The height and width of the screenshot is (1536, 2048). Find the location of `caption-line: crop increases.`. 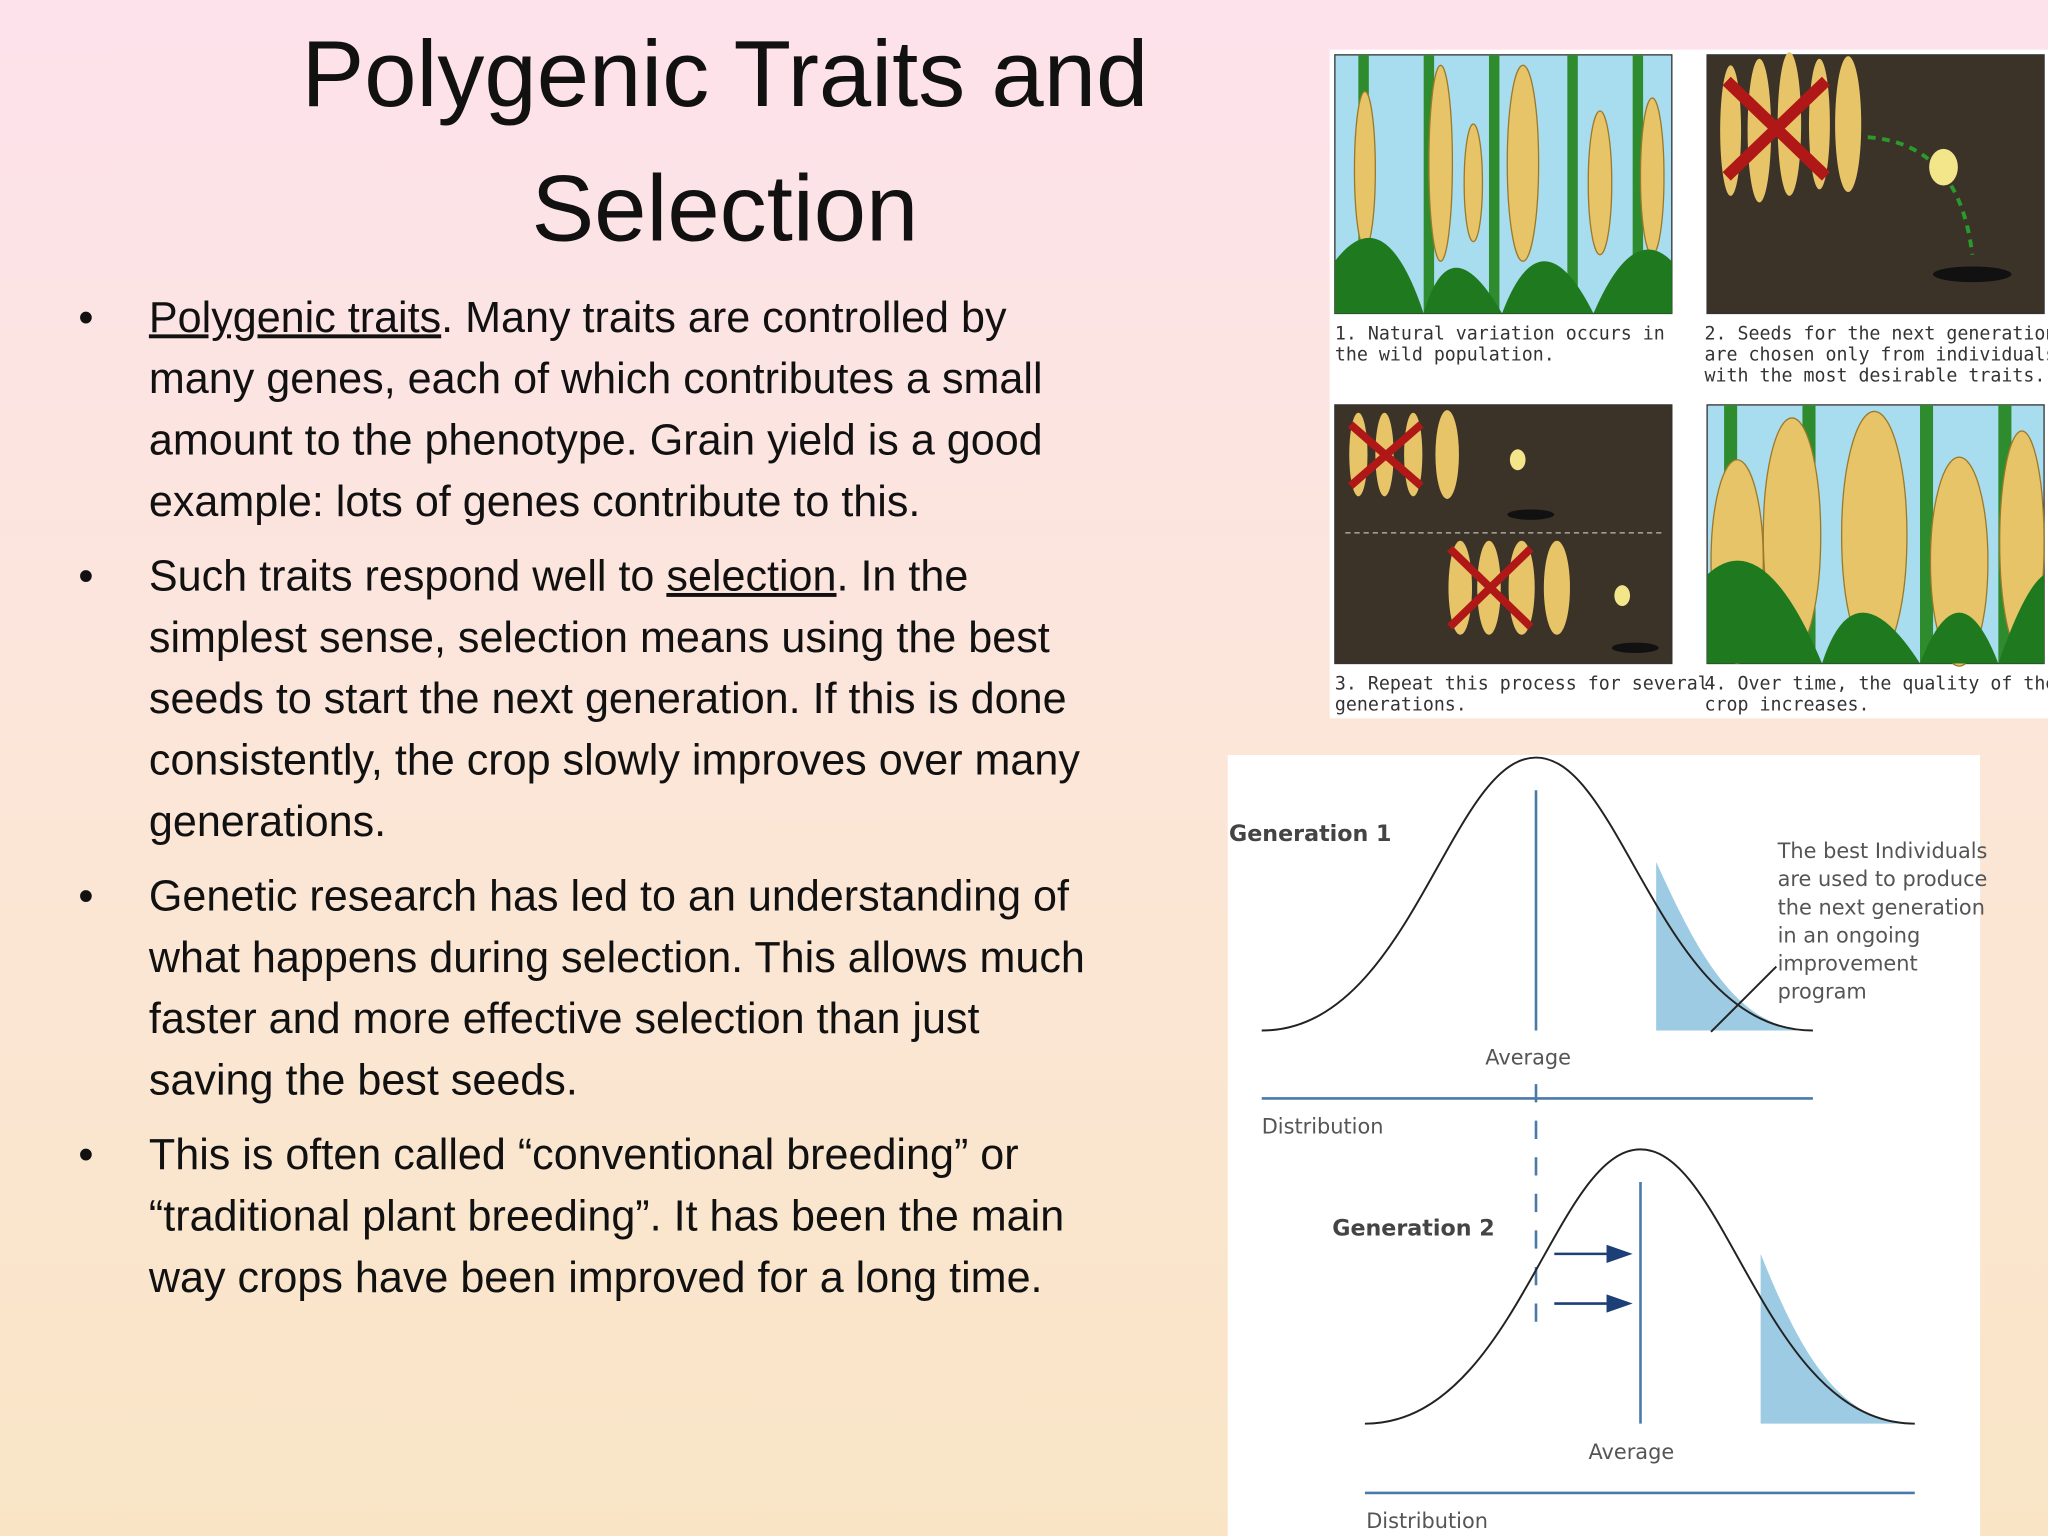

caption-line: crop increases. is located at coordinates (1786, 705).